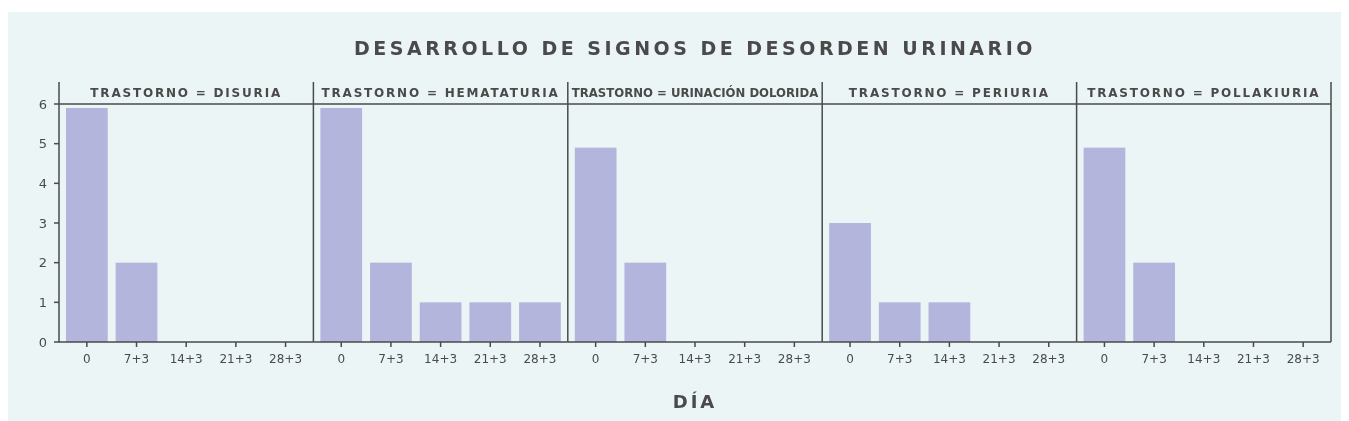 Image resolution: width=1349 pixels, height=421 pixels. What do you see at coordinates (695, 48) in the screenshot?
I see `text: DESARROLLO DE SIGNOS DE DESORDEN URINARIO` at bounding box center [695, 48].